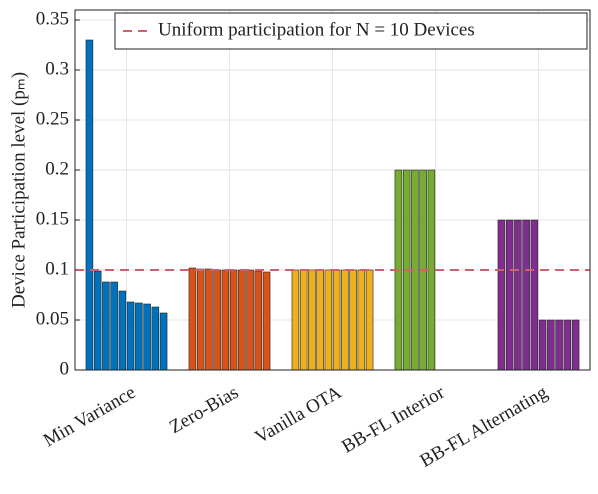  I want to click on x-tick-label: Zero-Bias, so click(204, 410).